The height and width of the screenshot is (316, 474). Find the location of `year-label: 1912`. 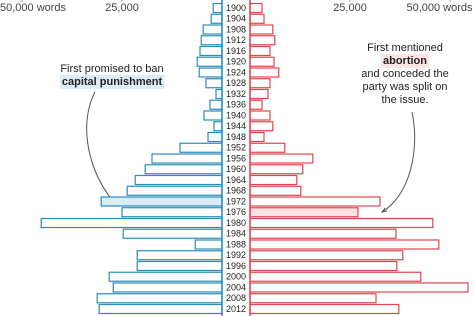

year-label: 1912 is located at coordinates (236, 40).